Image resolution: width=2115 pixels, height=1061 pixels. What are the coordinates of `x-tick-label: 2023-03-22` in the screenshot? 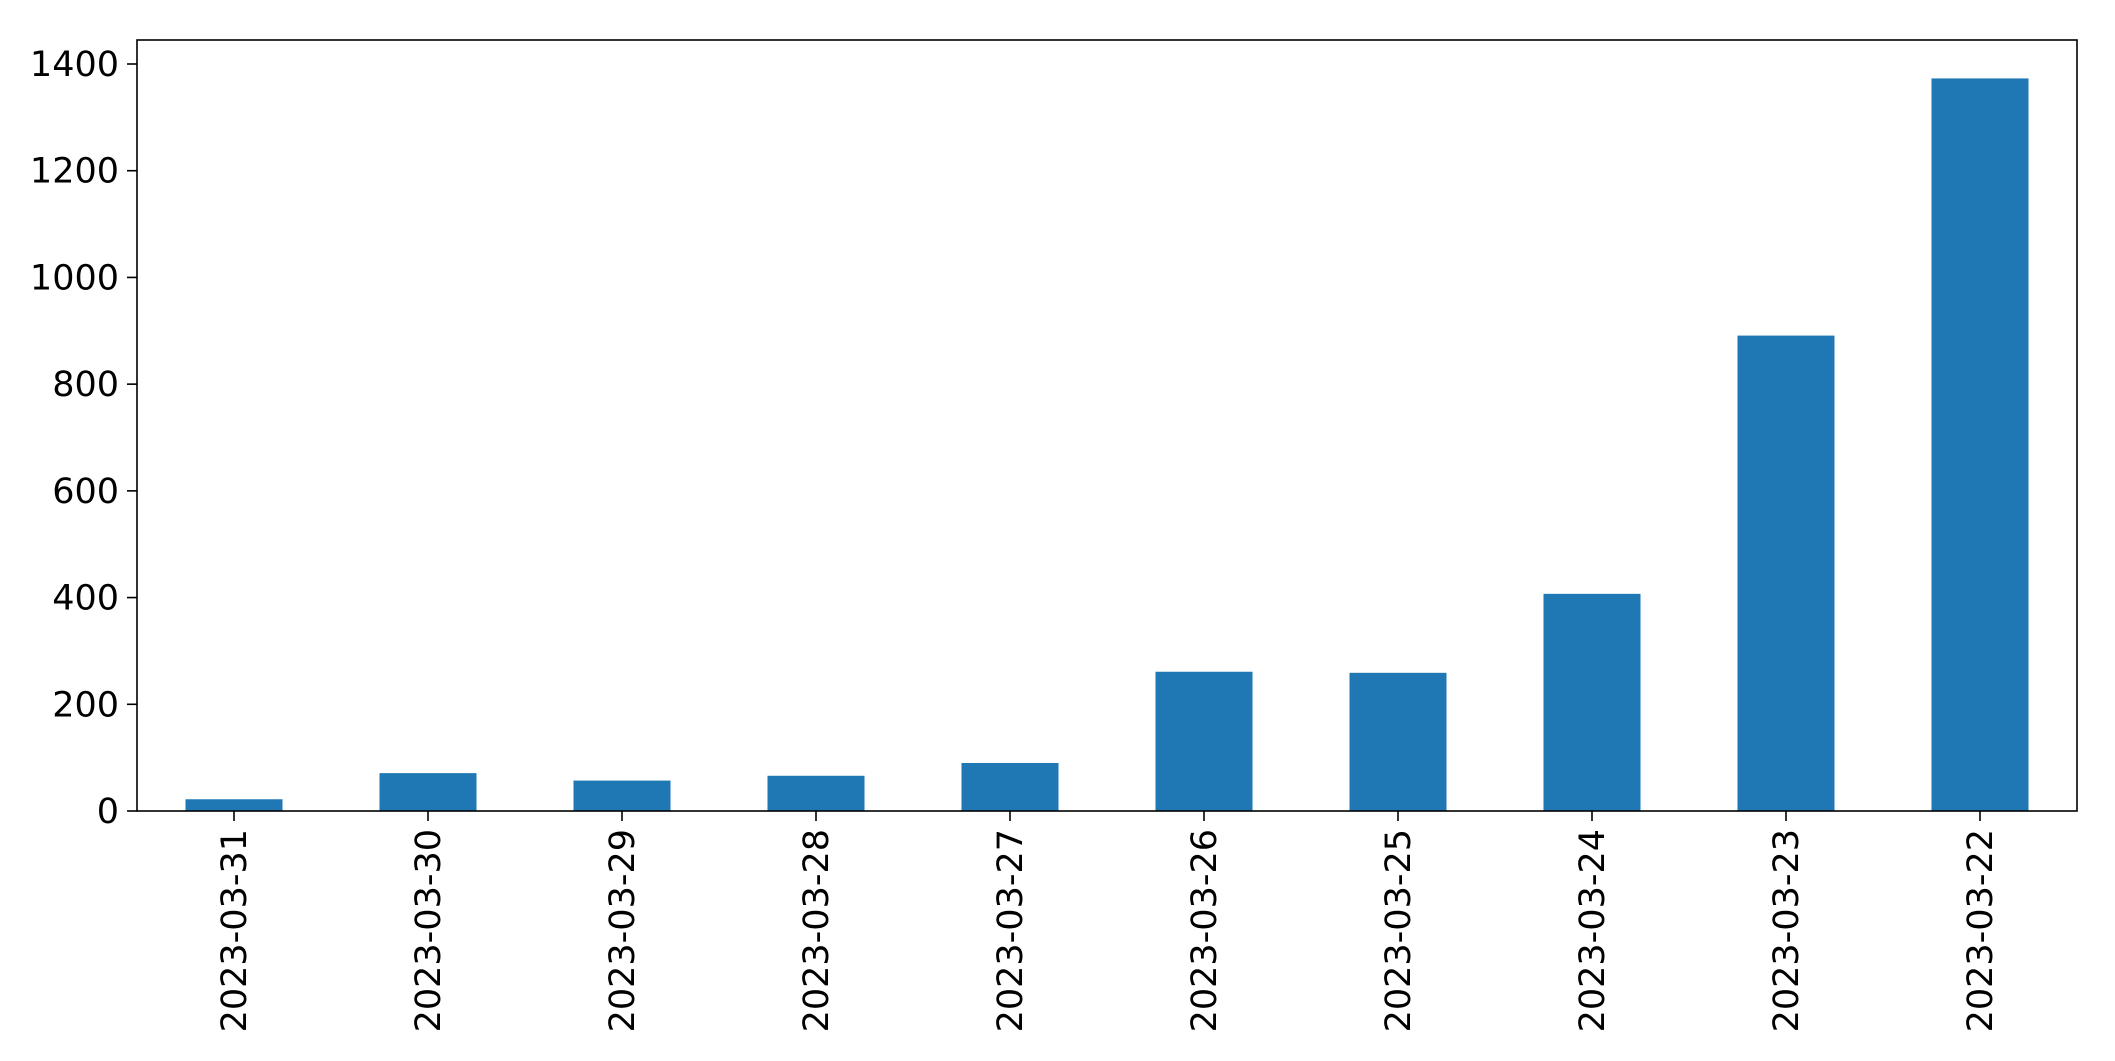 It's located at (1981, 930).